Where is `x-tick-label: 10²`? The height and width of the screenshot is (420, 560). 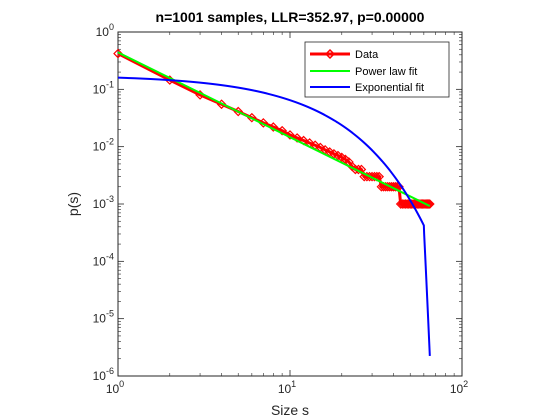
x-tick-label: 10² is located at coordinates (459, 387).